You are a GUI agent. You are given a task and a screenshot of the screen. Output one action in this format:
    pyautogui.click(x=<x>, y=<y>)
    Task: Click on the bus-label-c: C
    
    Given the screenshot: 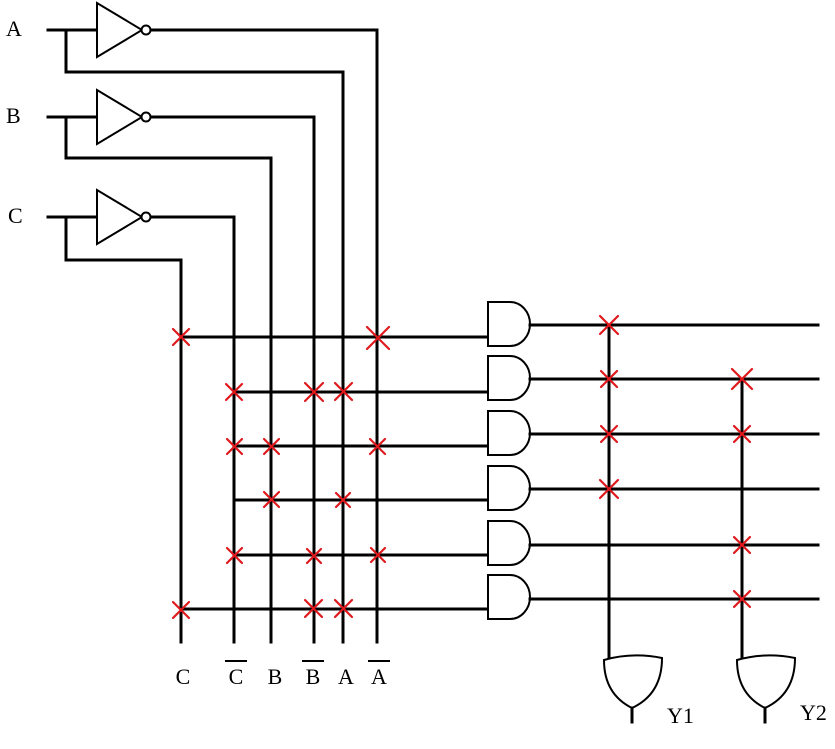 What is the action you would take?
    pyautogui.click(x=183, y=676)
    